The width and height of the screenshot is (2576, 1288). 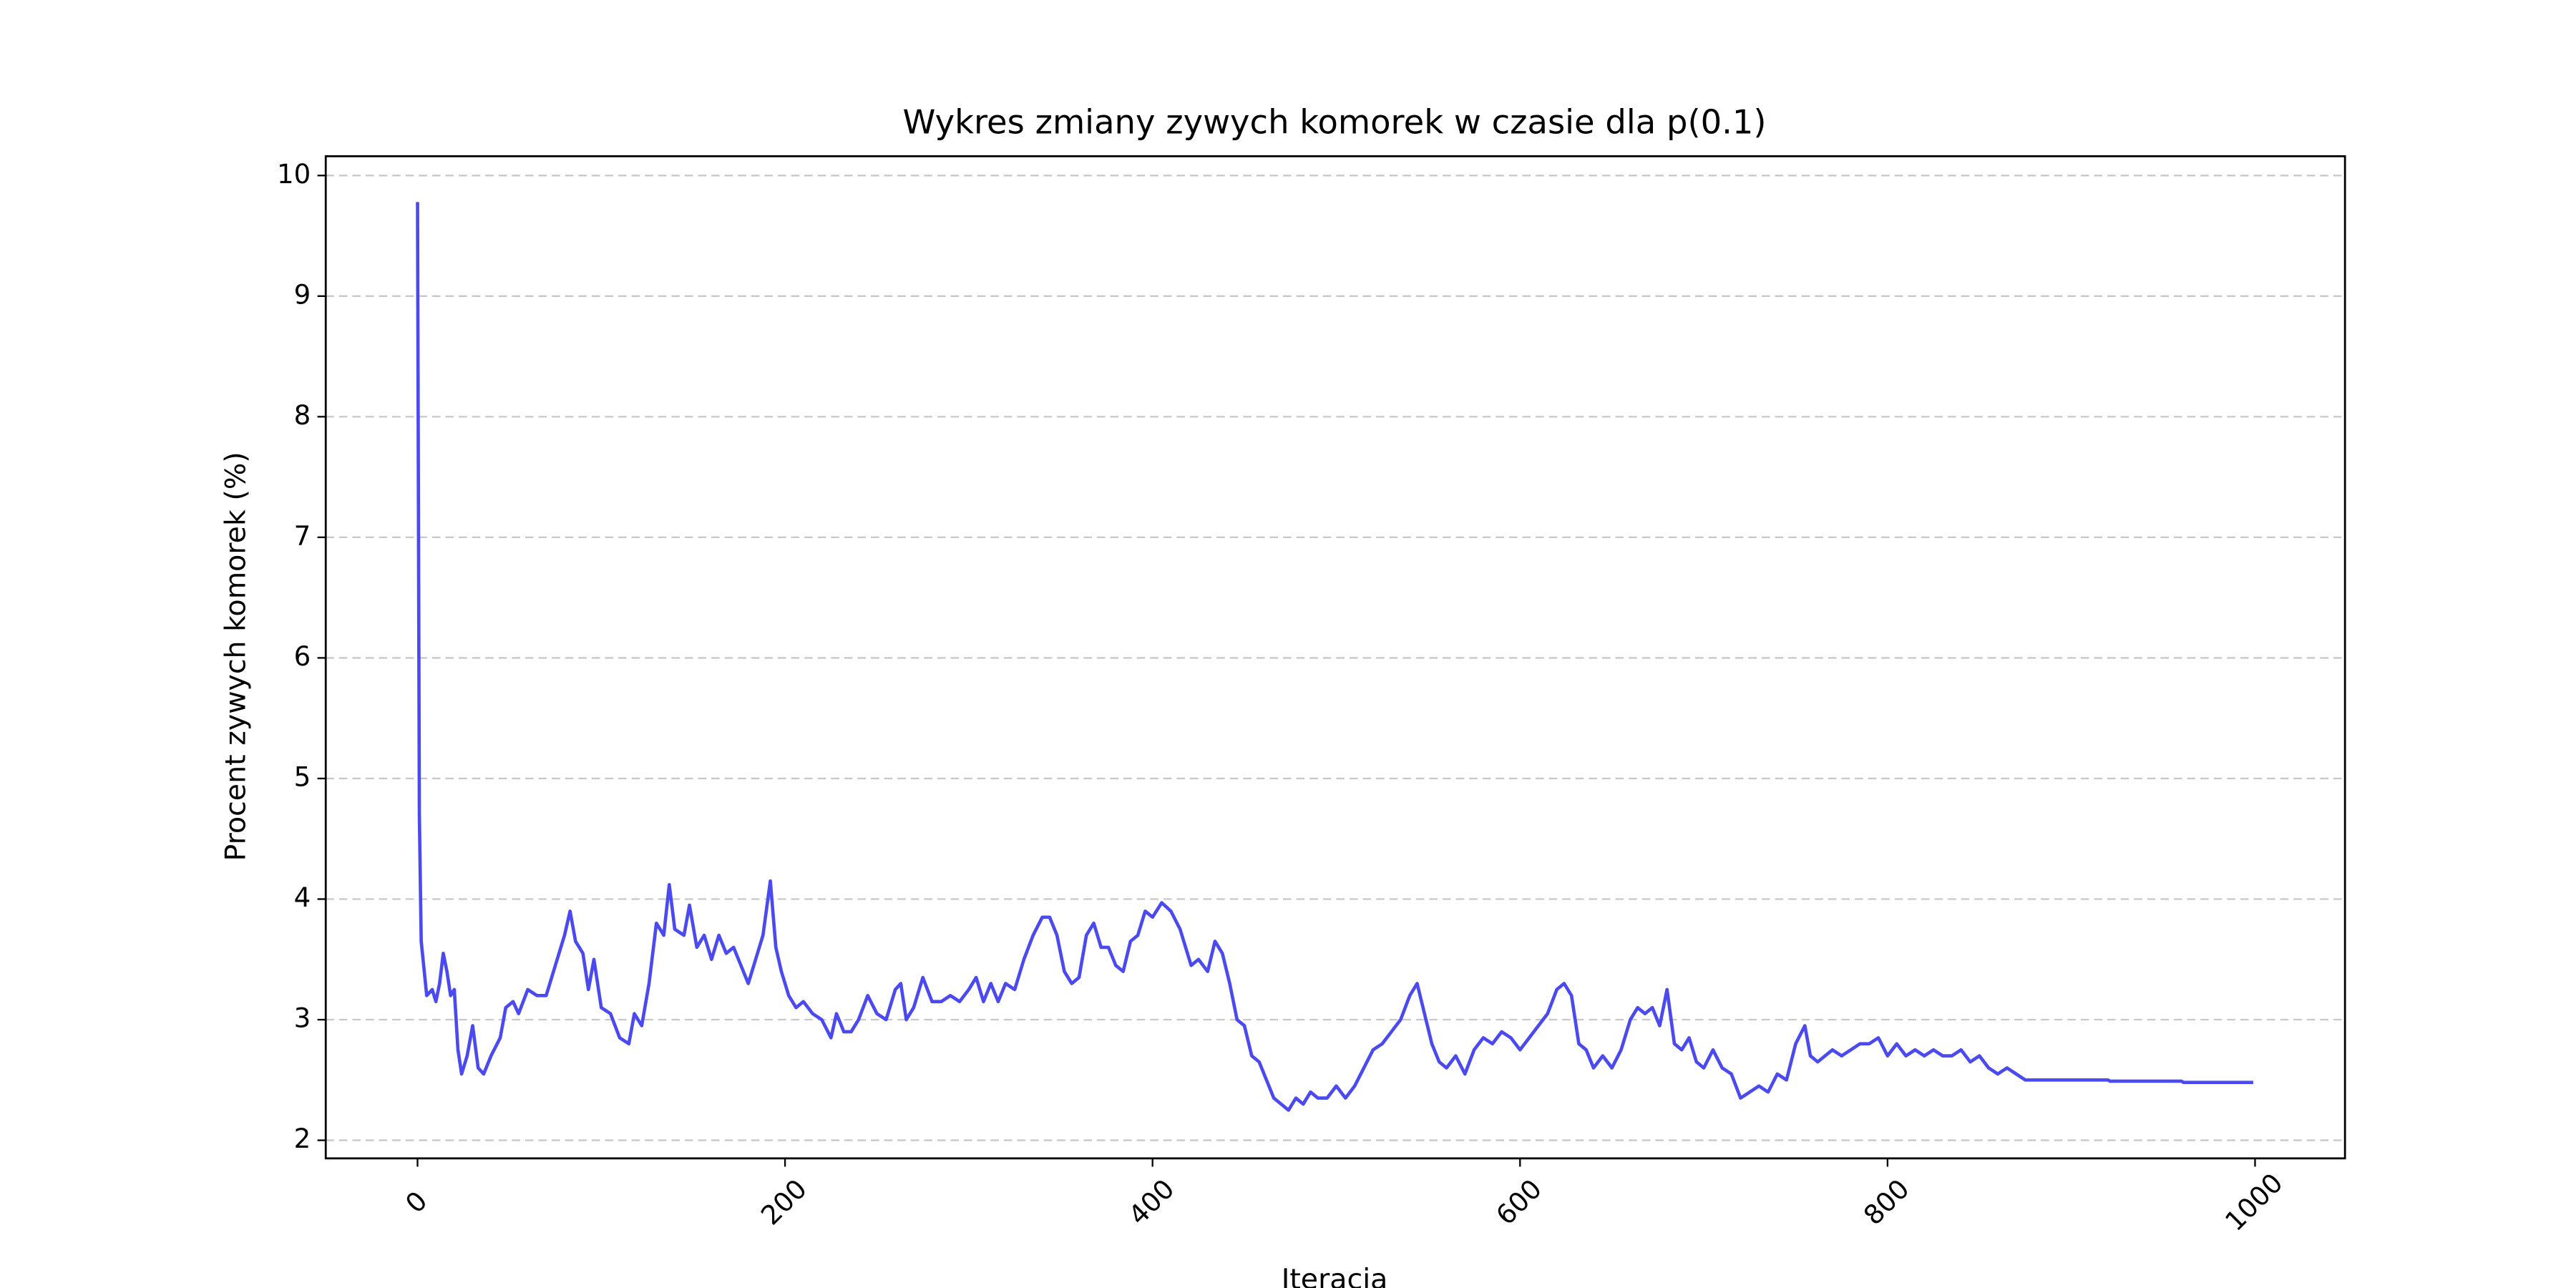 I want to click on x-axis-label: Iteracja, so click(x=1335, y=1275).